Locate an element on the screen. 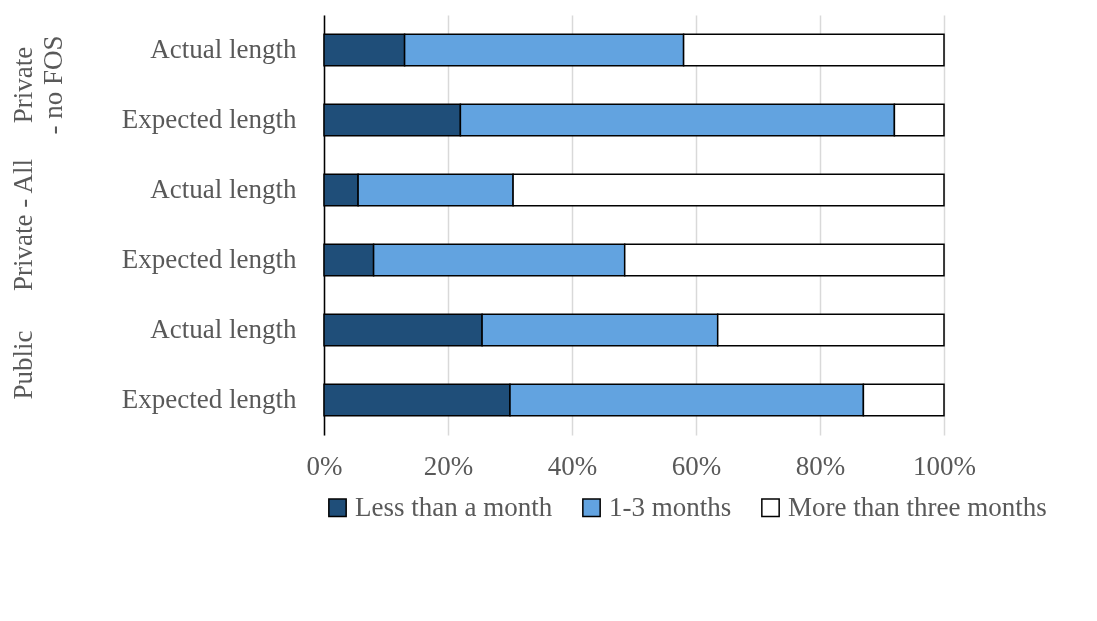 This screenshot has height=621, width=1097. text: Public is located at coordinates (23, 365).